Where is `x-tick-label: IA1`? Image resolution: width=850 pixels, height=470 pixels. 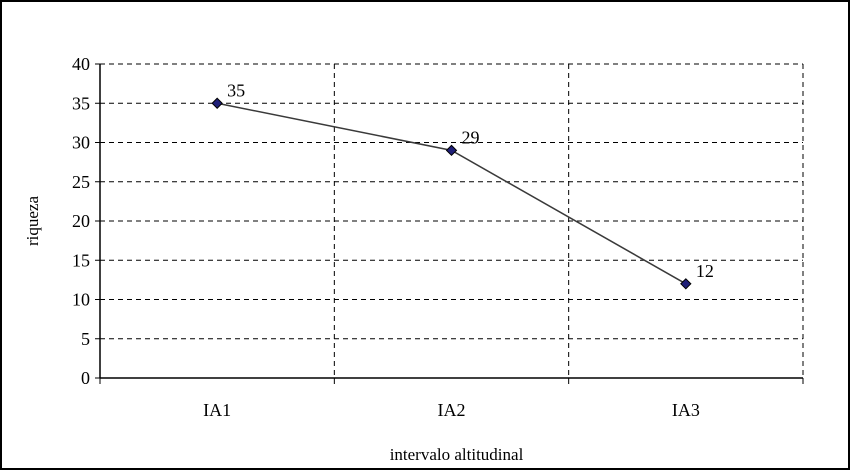 x-tick-label: IA1 is located at coordinates (217, 410).